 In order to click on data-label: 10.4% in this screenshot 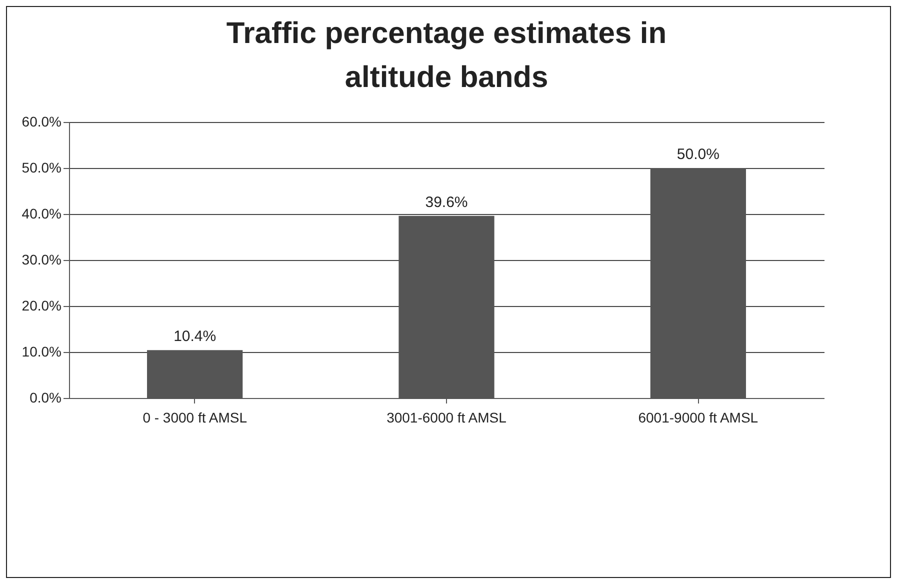, I will do `click(195, 337)`.